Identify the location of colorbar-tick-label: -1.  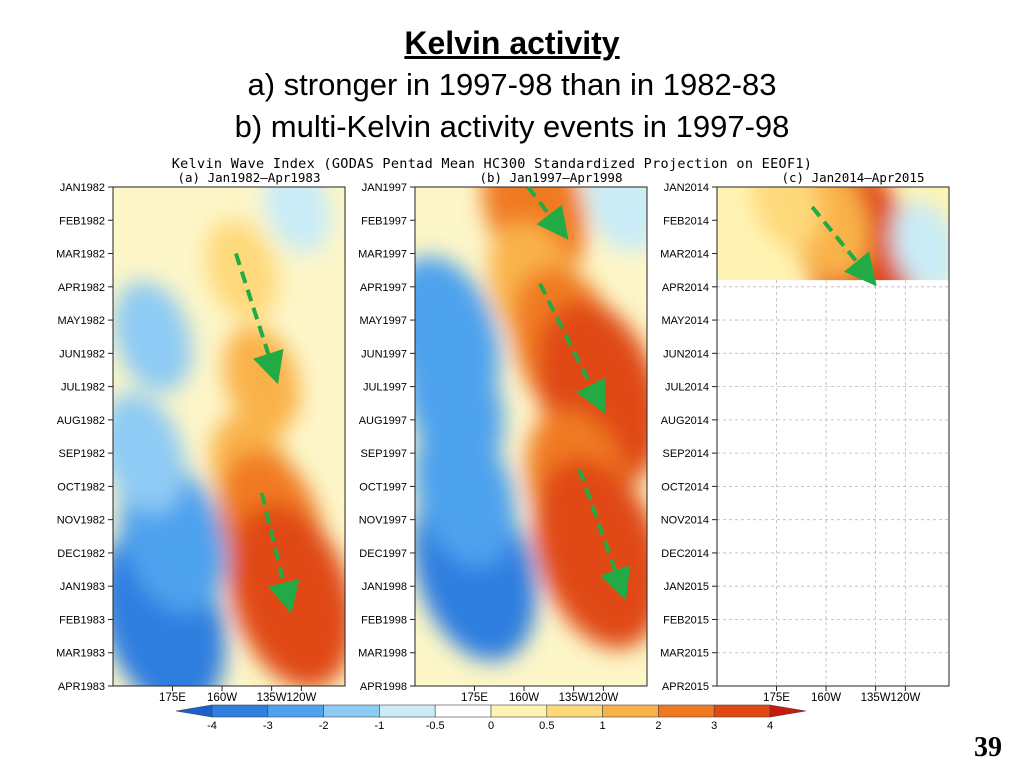
(380, 726).